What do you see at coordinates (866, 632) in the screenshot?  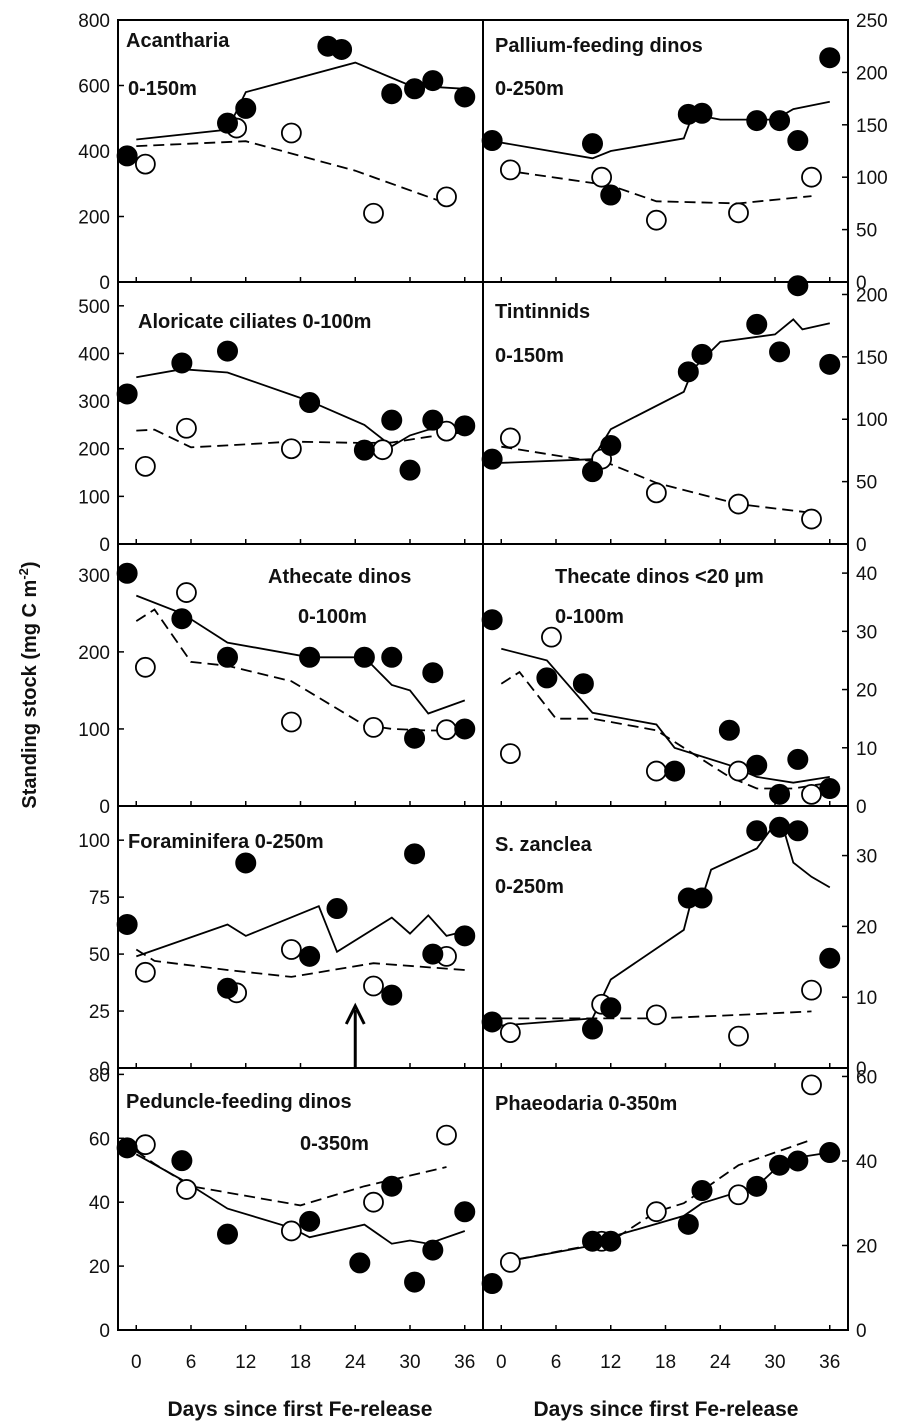 I see `y-tick-label: 30` at bounding box center [866, 632].